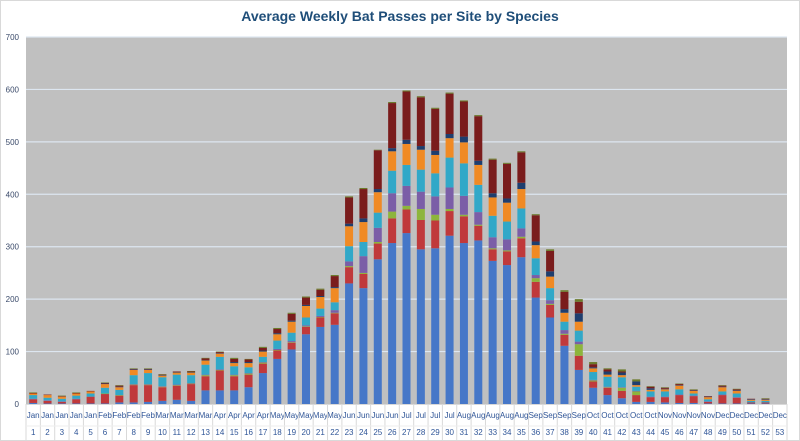  Describe the element at coordinates (521, 415) in the screenshot. I see `month-label: Aug` at that location.